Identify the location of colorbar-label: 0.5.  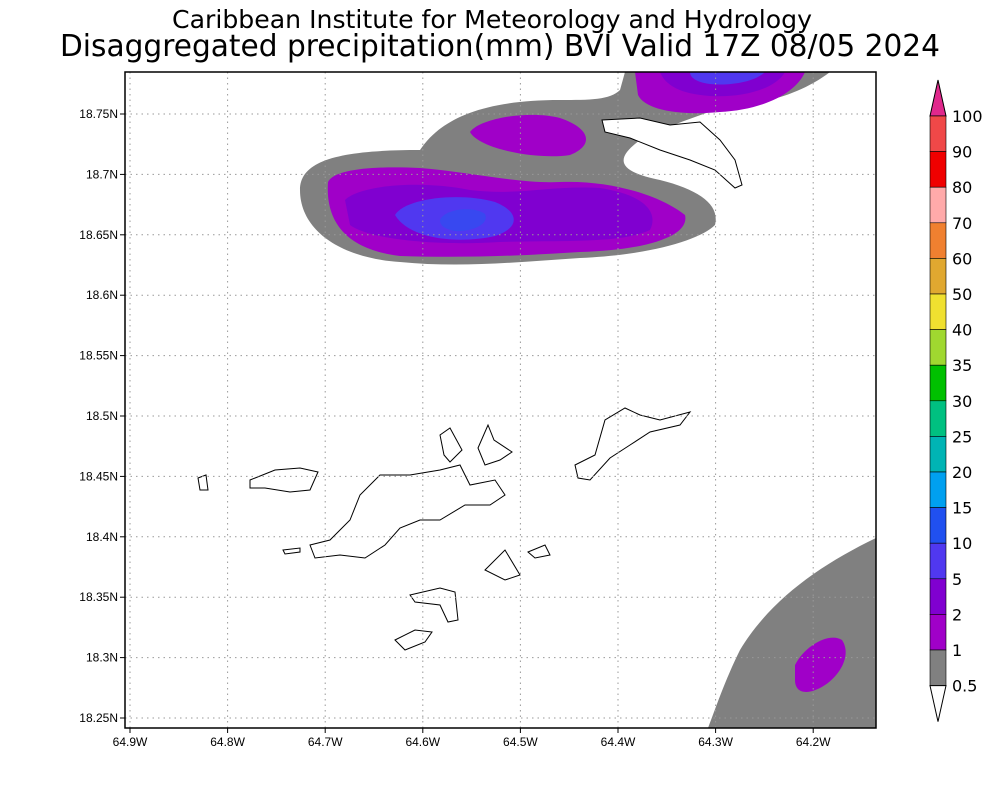
(964, 686).